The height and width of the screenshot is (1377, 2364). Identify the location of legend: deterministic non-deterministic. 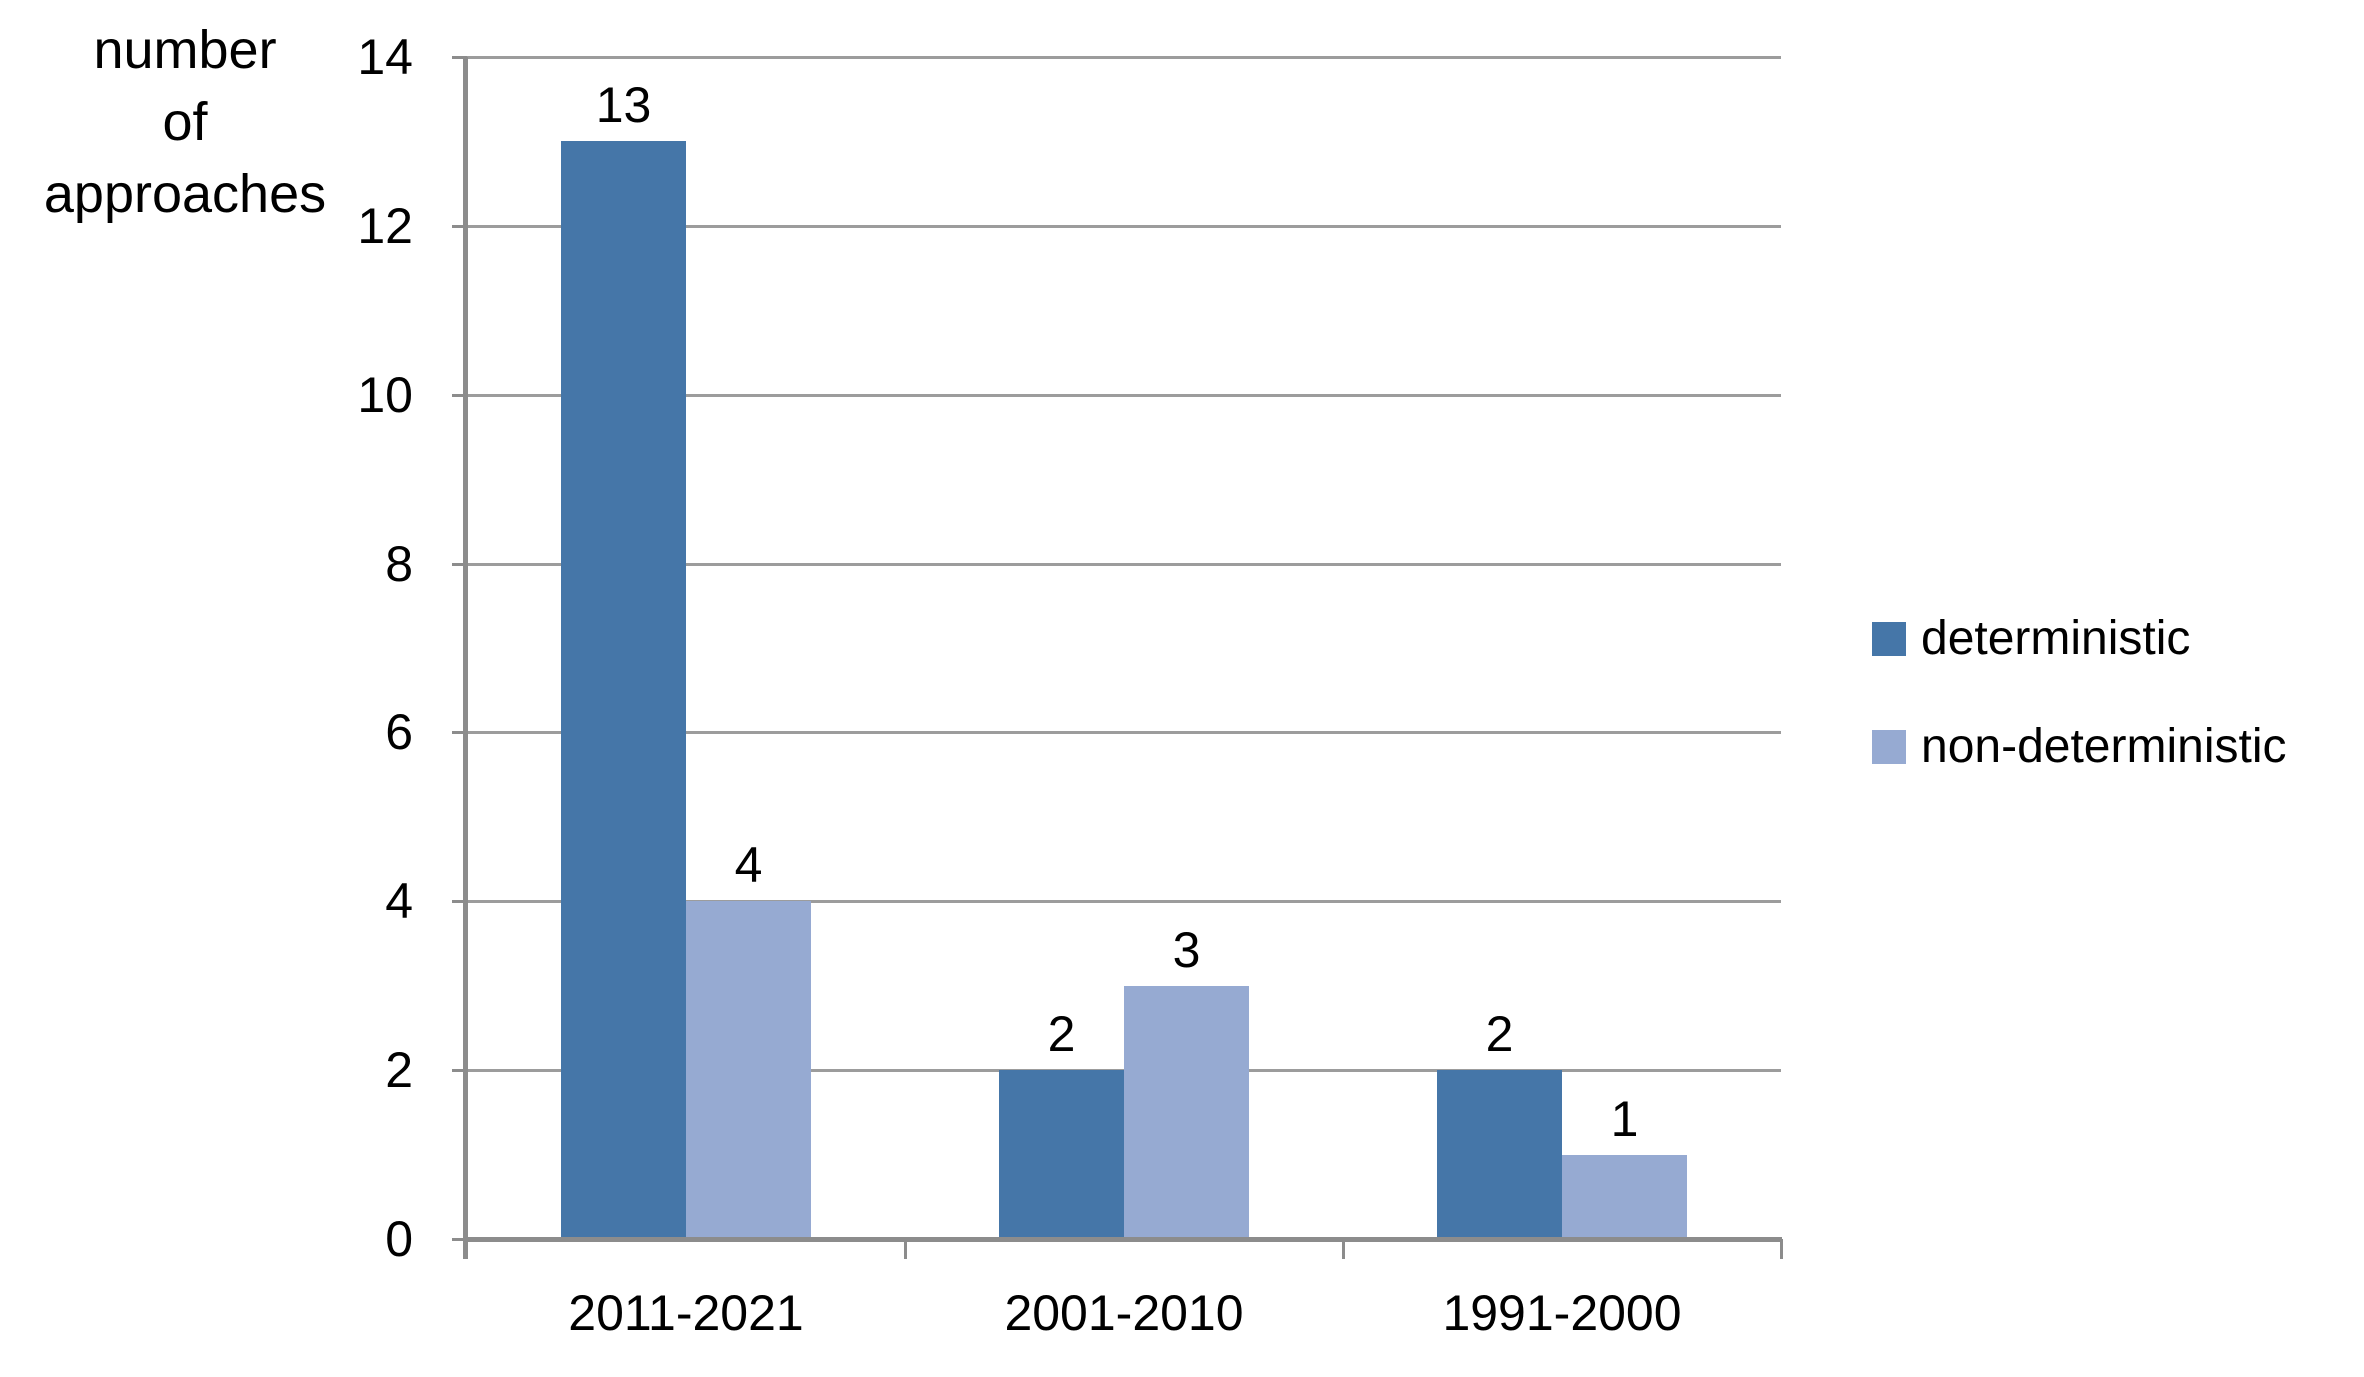
(2079, 693).